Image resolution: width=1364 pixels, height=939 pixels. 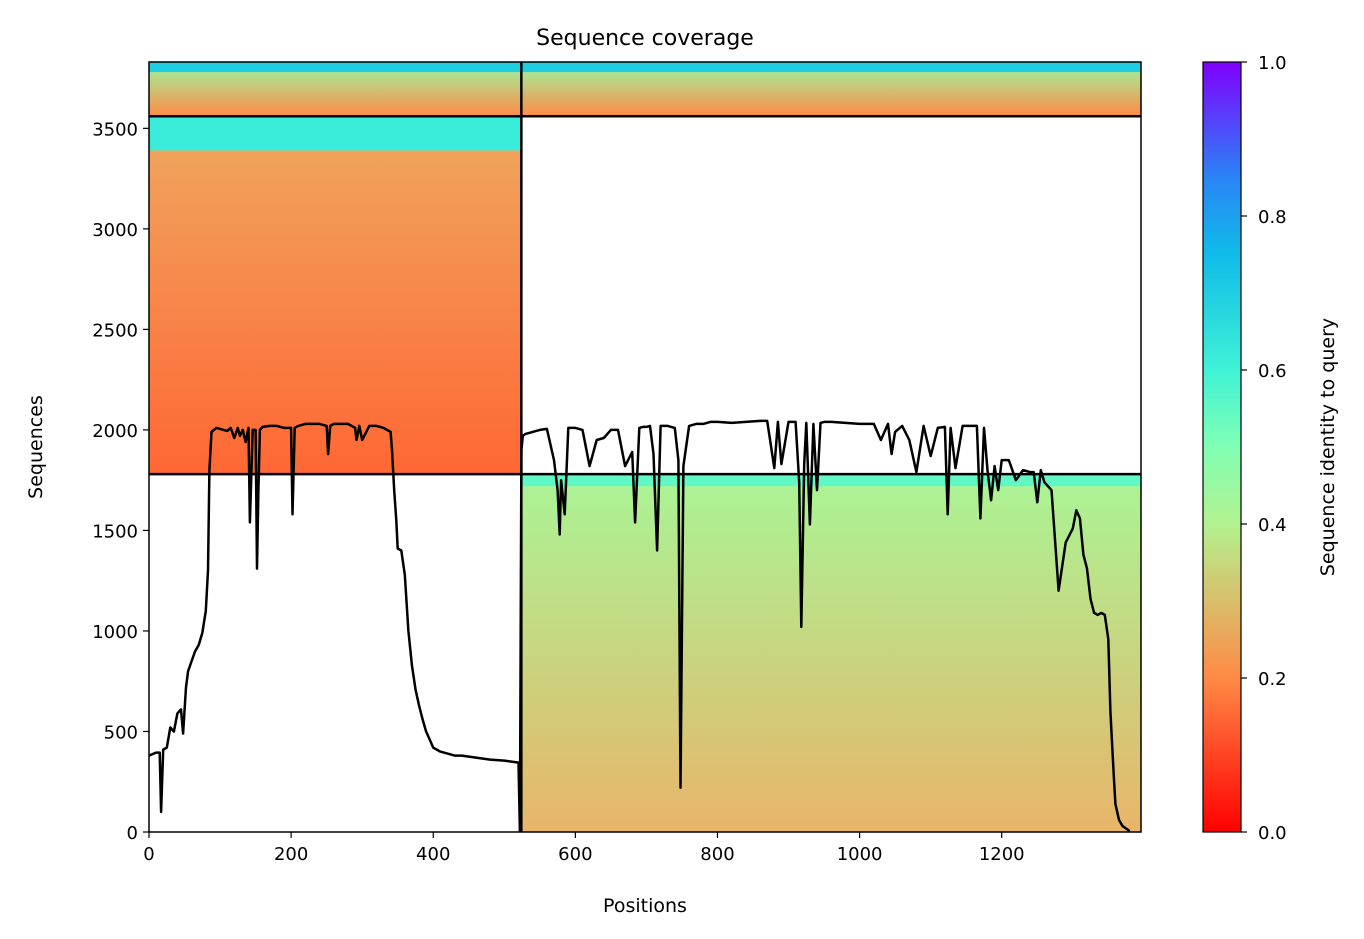 I want to click on colorbar-tick-label: 0.0, so click(x=1272, y=833).